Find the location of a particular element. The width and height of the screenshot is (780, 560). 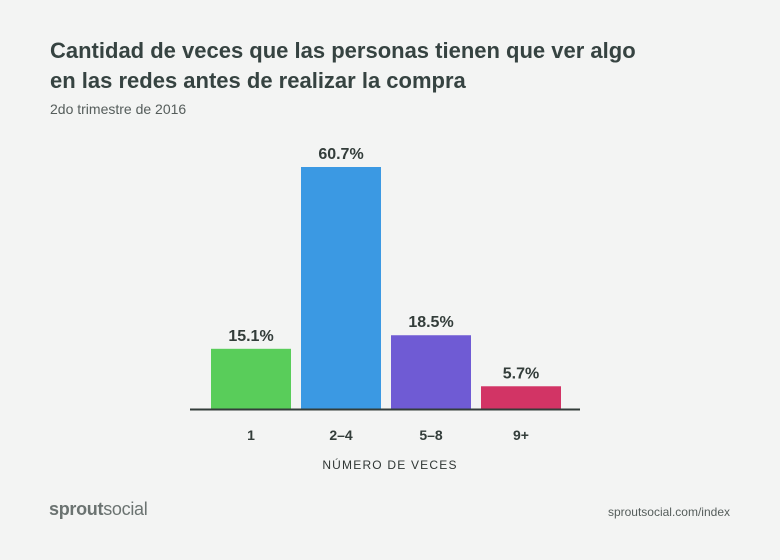

x-tick-label-1: 1 is located at coordinates (251, 435).